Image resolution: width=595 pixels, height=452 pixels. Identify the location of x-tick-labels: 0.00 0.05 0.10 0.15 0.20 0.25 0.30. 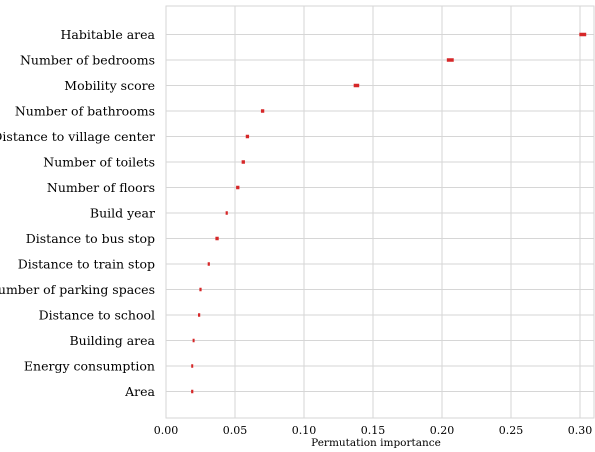
(373, 430).